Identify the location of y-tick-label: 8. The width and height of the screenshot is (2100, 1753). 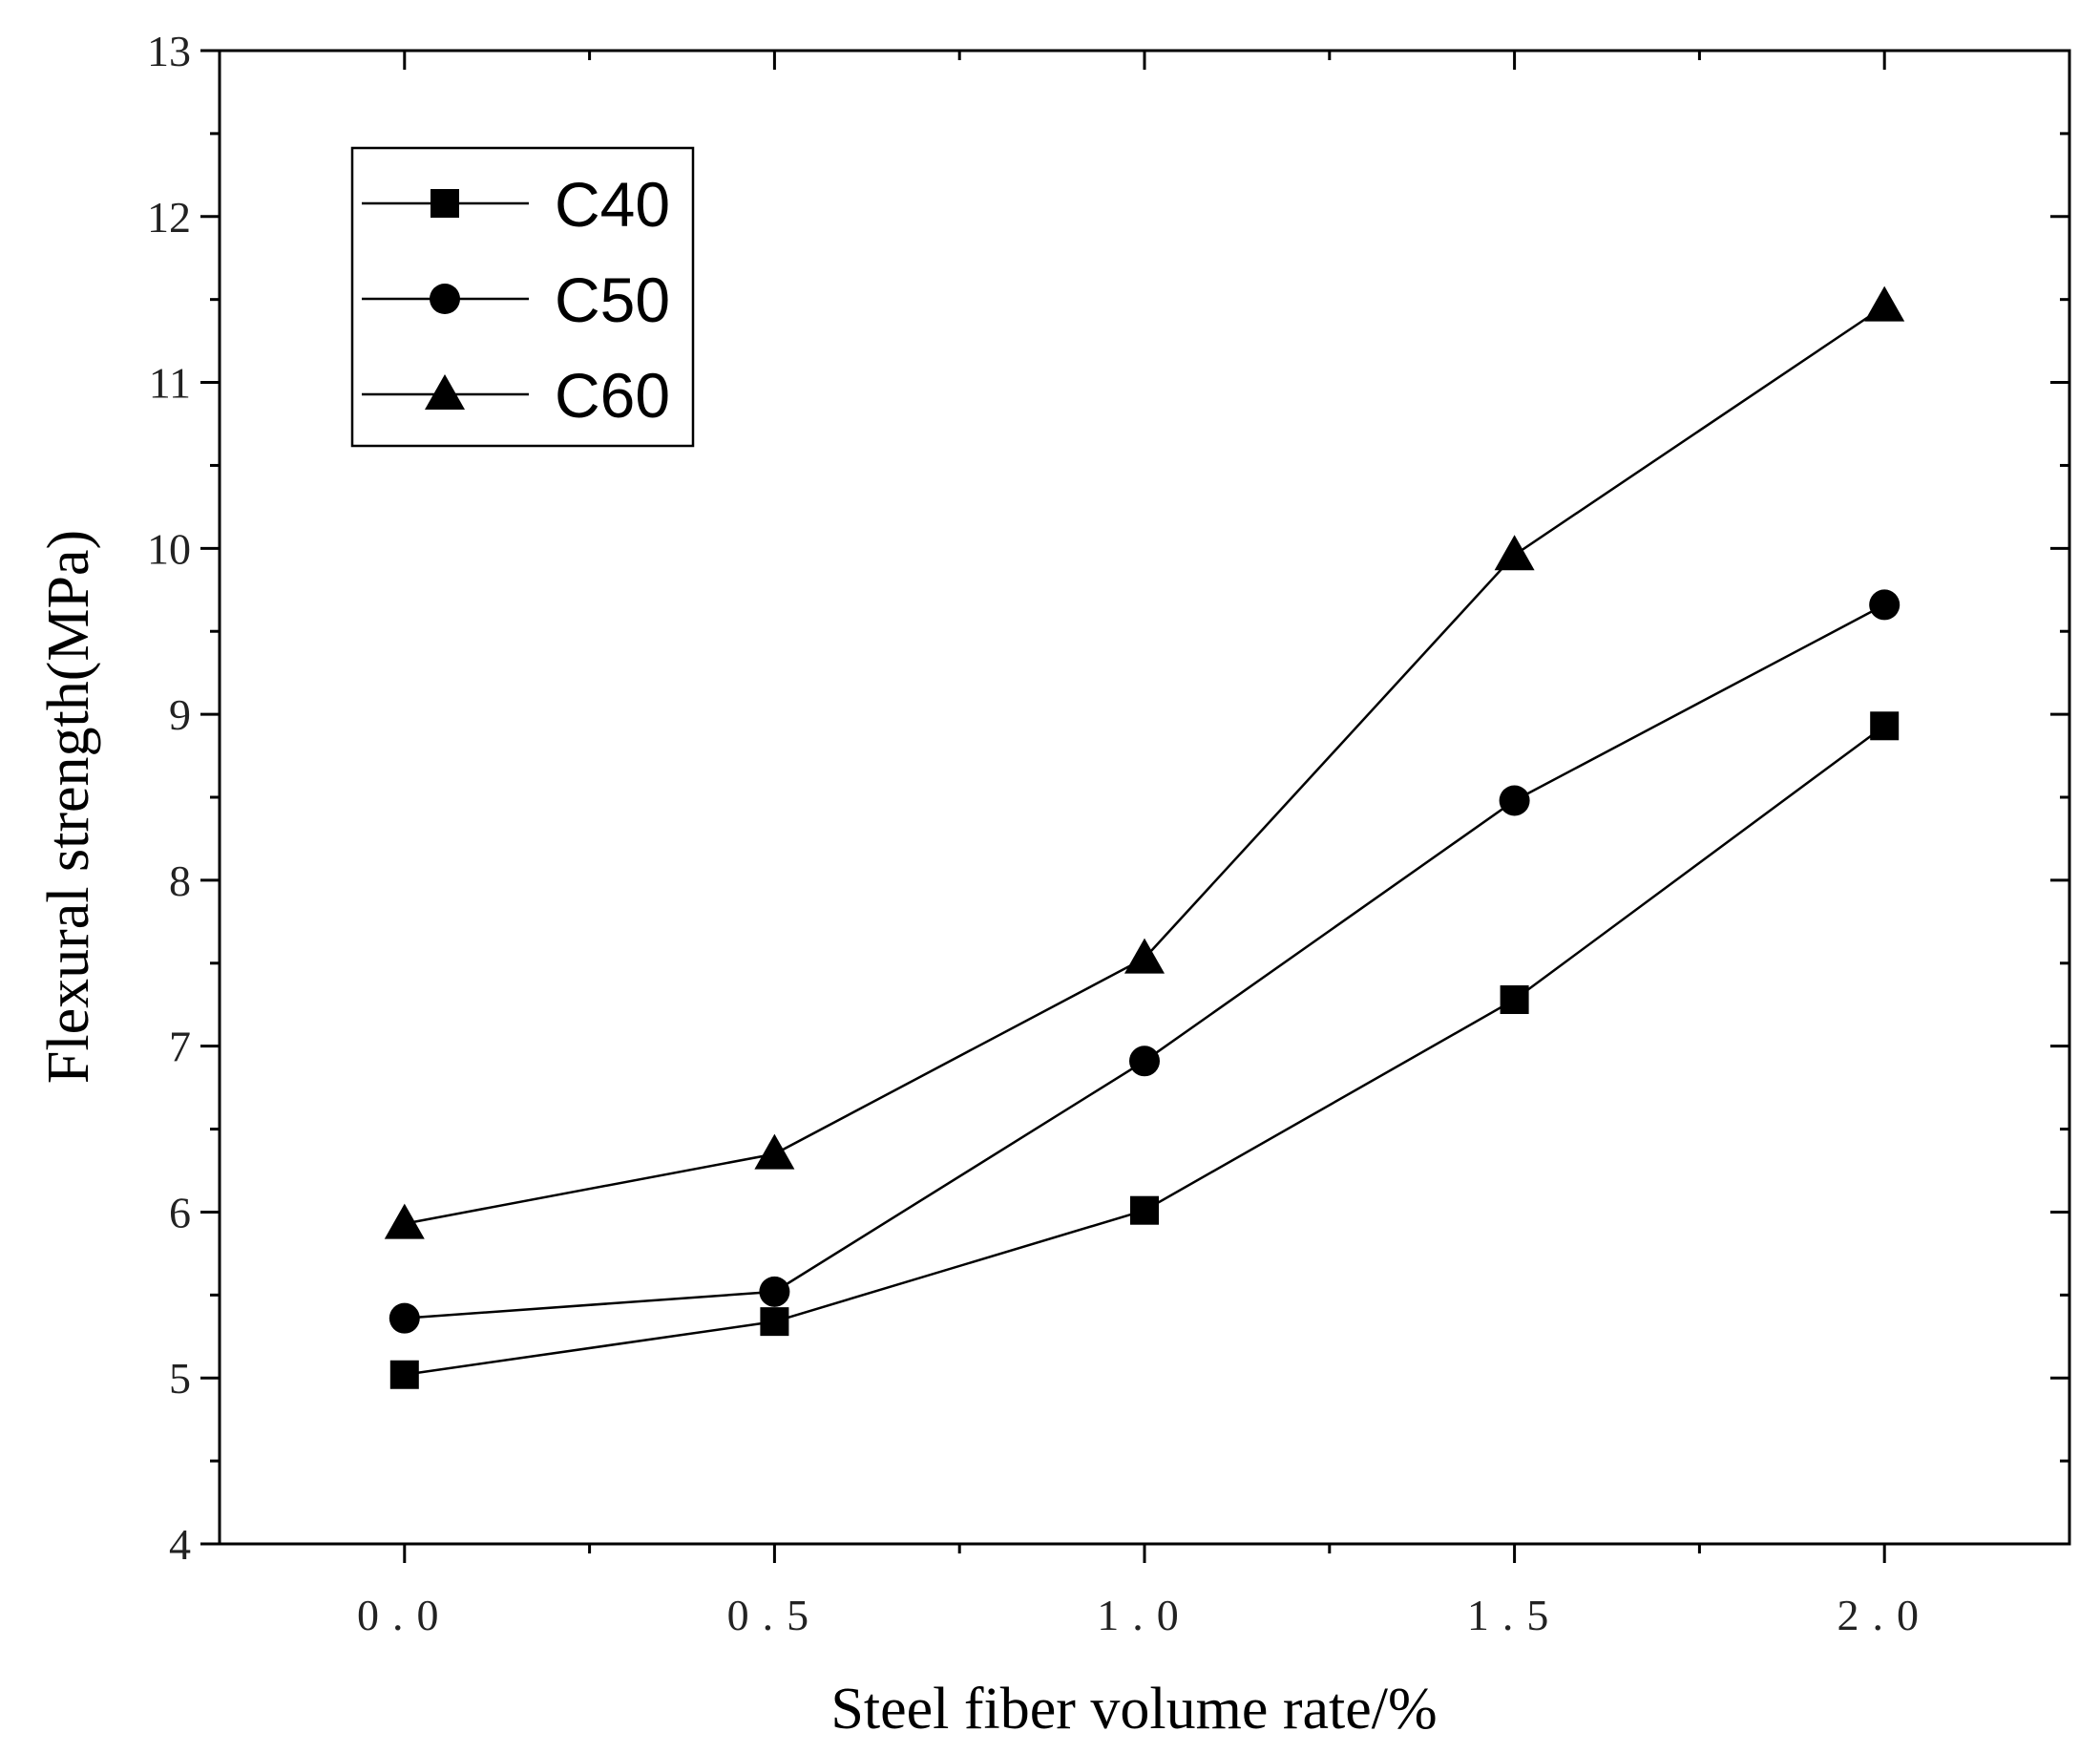
(180, 880).